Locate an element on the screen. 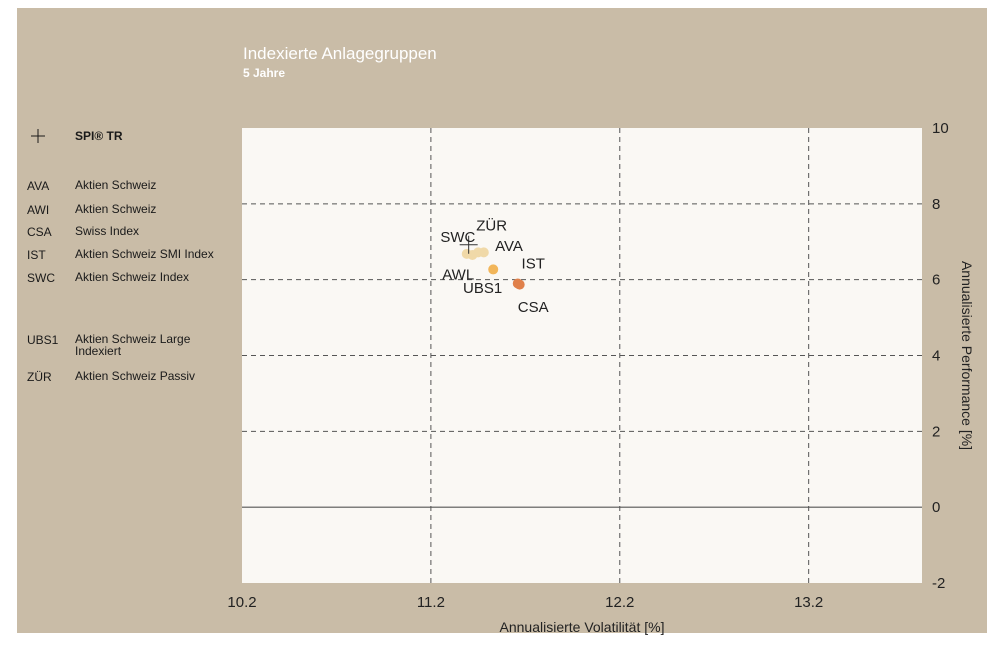 The image size is (995, 648). y-tick-label: 6 is located at coordinates (936, 280).